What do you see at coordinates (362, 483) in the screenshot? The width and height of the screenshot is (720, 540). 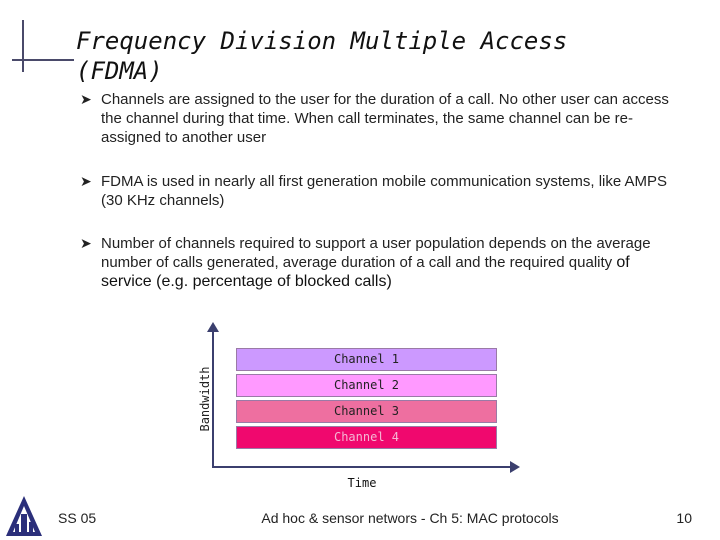 I see `time-axis-label: Time` at bounding box center [362, 483].